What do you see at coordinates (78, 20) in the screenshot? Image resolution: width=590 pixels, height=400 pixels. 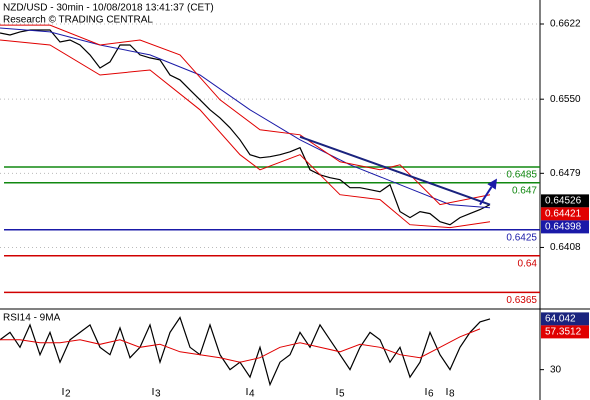 I see `chart-subtitle: Research © TRADING CENTRAL` at bounding box center [78, 20].